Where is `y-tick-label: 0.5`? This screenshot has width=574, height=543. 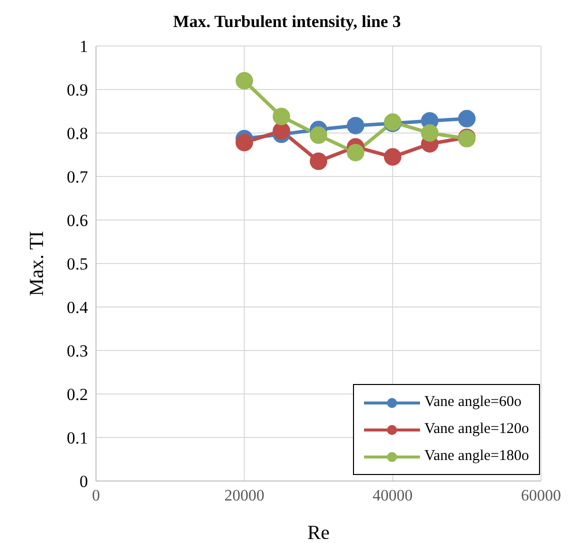 y-tick-label: 0.5 is located at coordinates (77, 264).